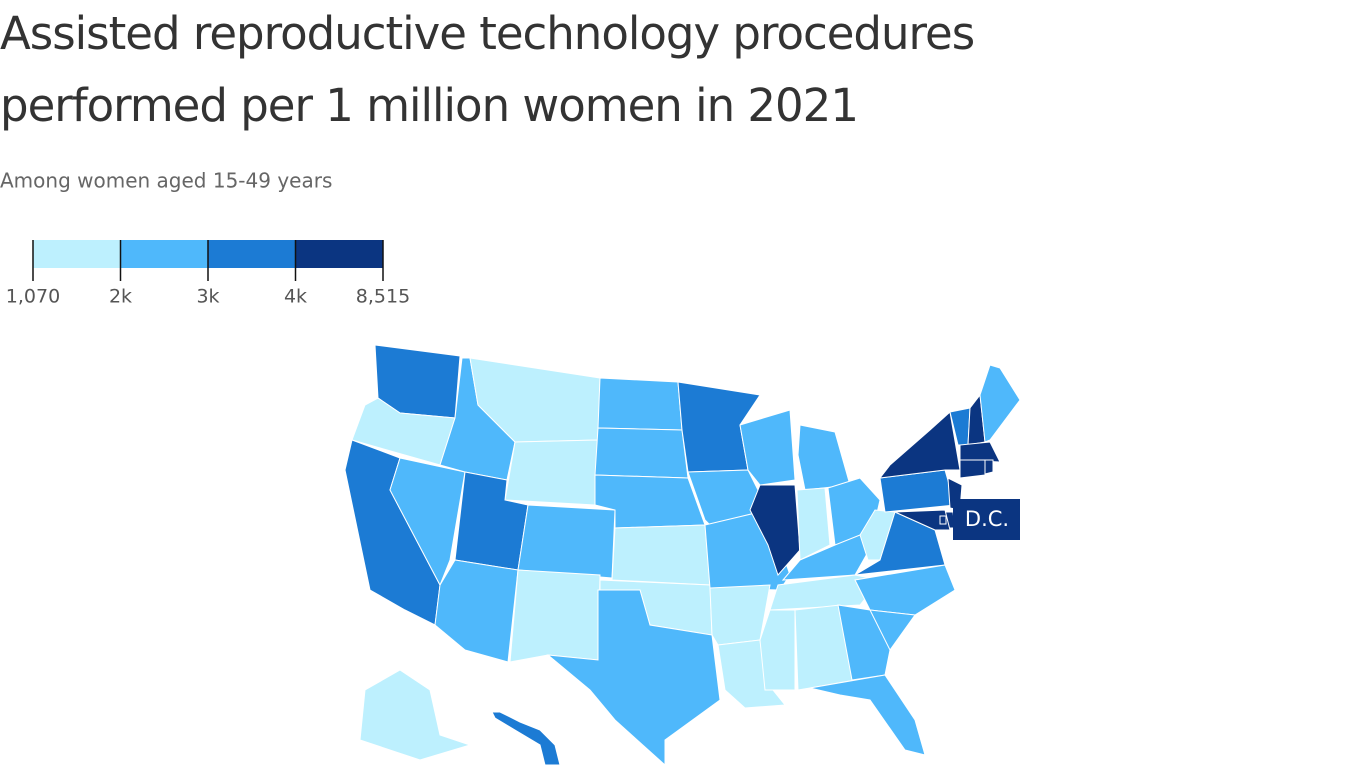 The height and width of the screenshot is (768, 1366). I want to click on legend-label: 1,070, so click(33, 297).